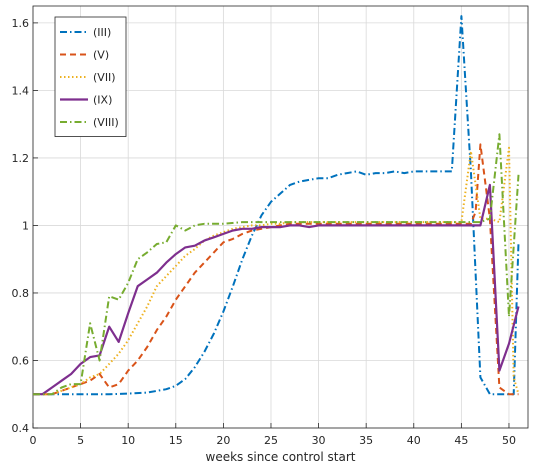 This screenshot has width=550, height=470. What do you see at coordinates (461, 440) in the screenshot?
I see `x-tick-label: 45` at bounding box center [461, 440].